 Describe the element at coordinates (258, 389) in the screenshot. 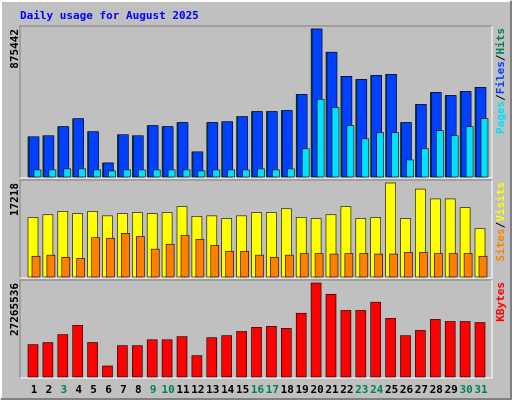

I see `x-tick-label: 16` at that location.